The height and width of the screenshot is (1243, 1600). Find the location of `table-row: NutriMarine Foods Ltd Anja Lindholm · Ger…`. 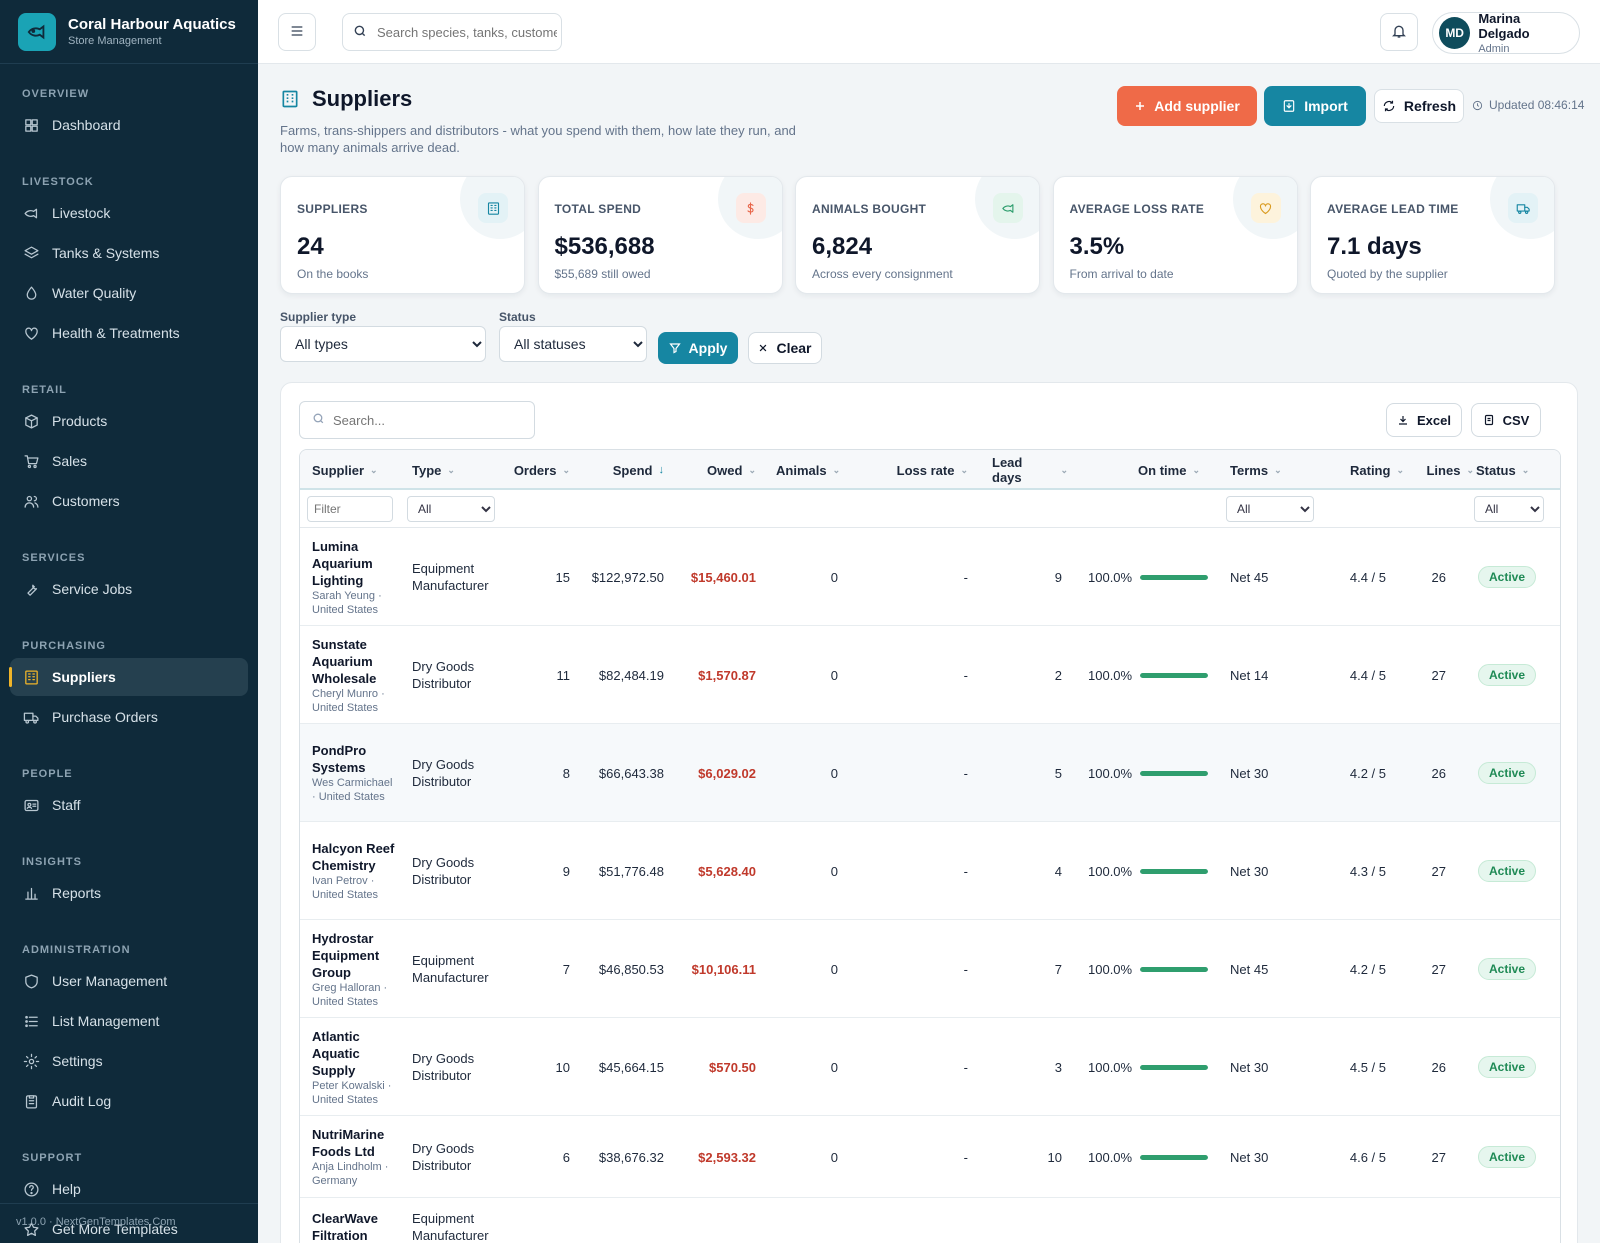

table-row: NutriMarine Foods Ltd Anja Lindholm · Ger… is located at coordinates (930, 1157).